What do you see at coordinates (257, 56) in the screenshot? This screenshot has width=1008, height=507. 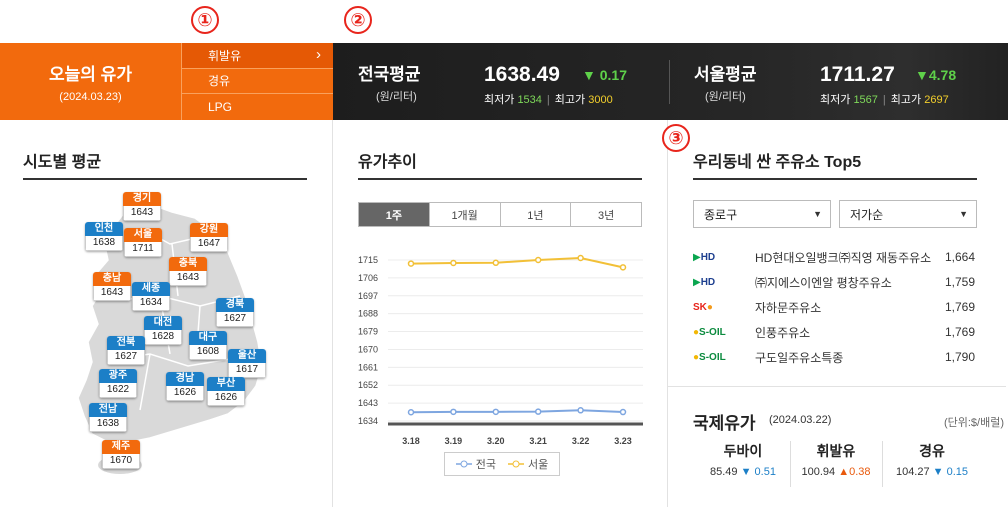 I see `tab-gasoline: 휘발유 ›` at bounding box center [257, 56].